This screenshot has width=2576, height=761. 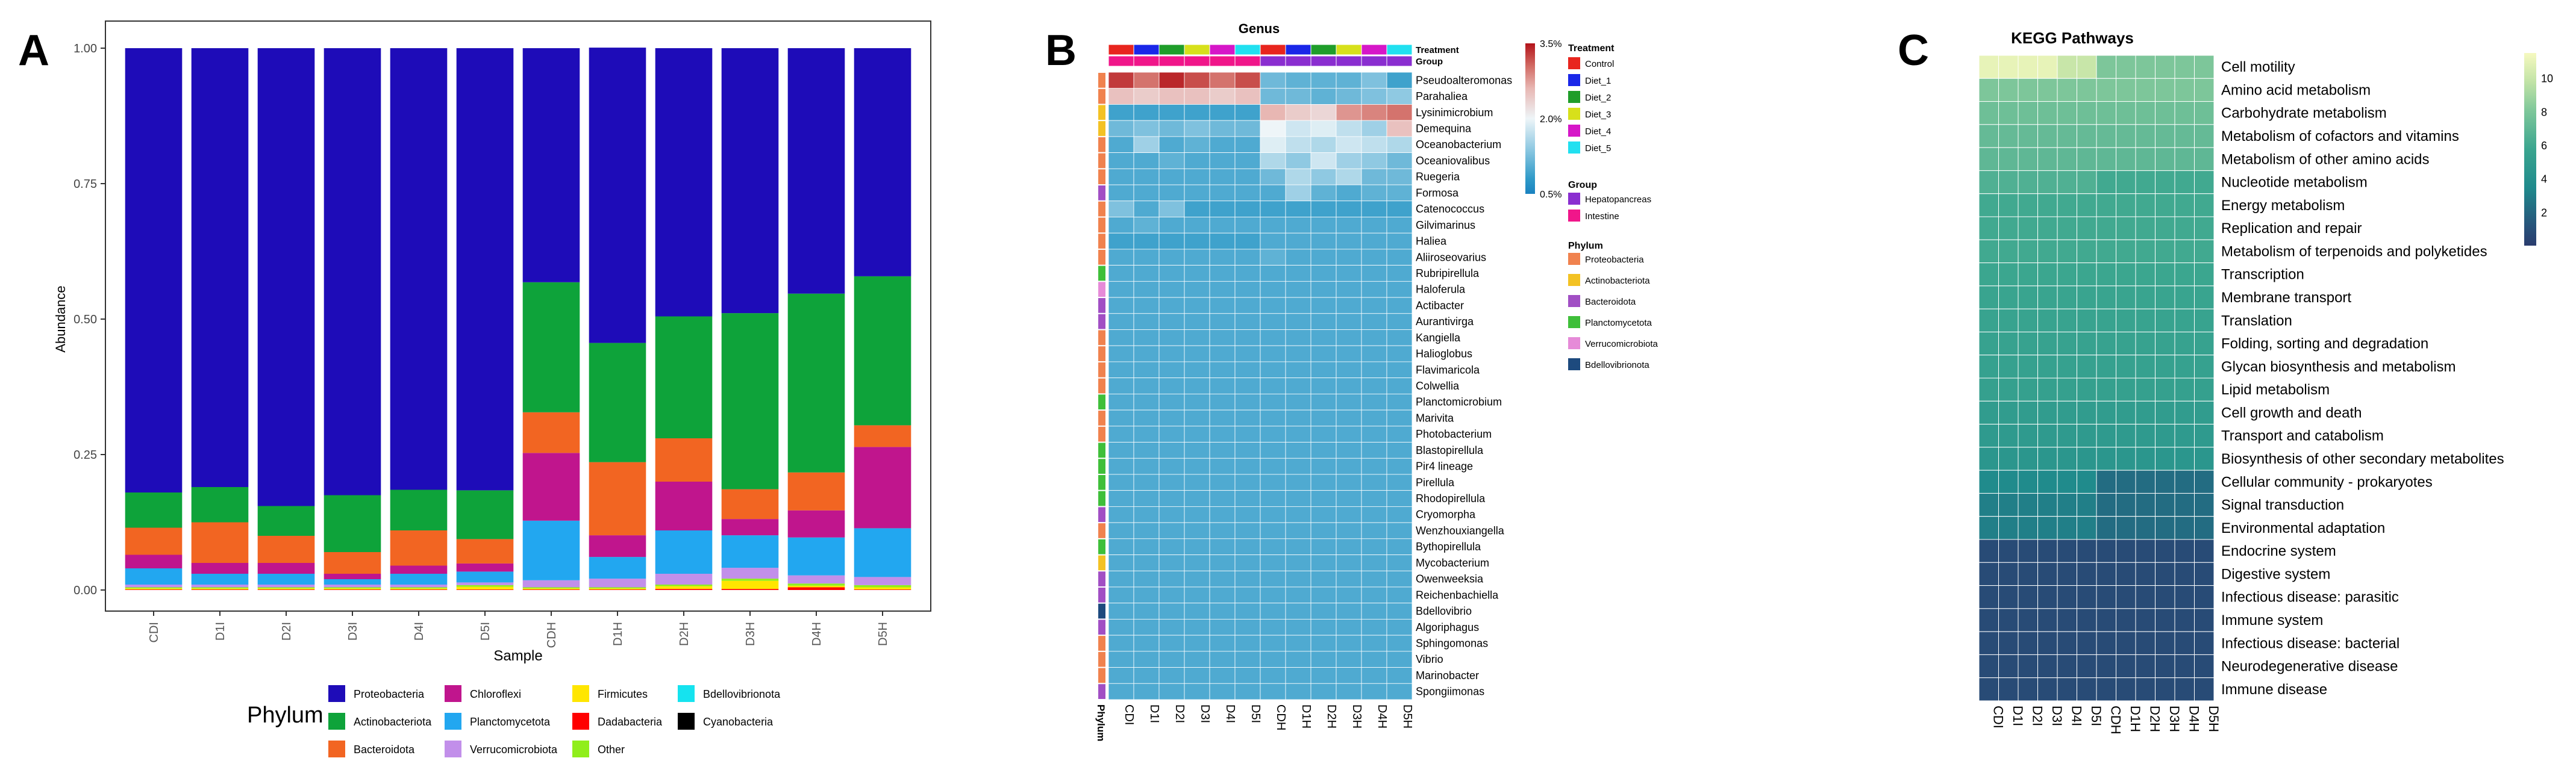 I want to click on genus-row-label: Sphingomonas, so click(x=1452, y=643).